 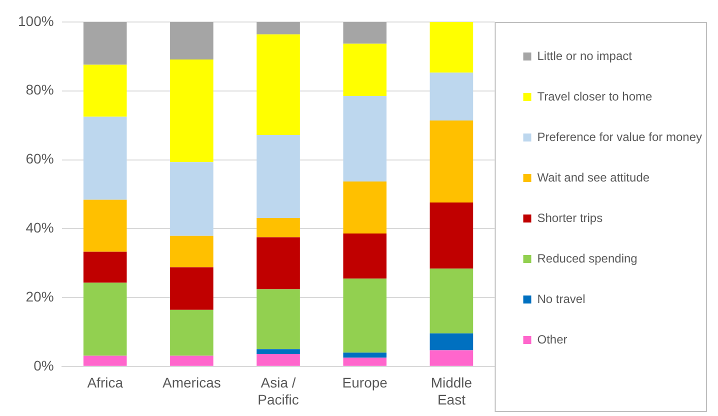 I want to click on legend-label: Preference for value for money, so click(x=619, y=137).